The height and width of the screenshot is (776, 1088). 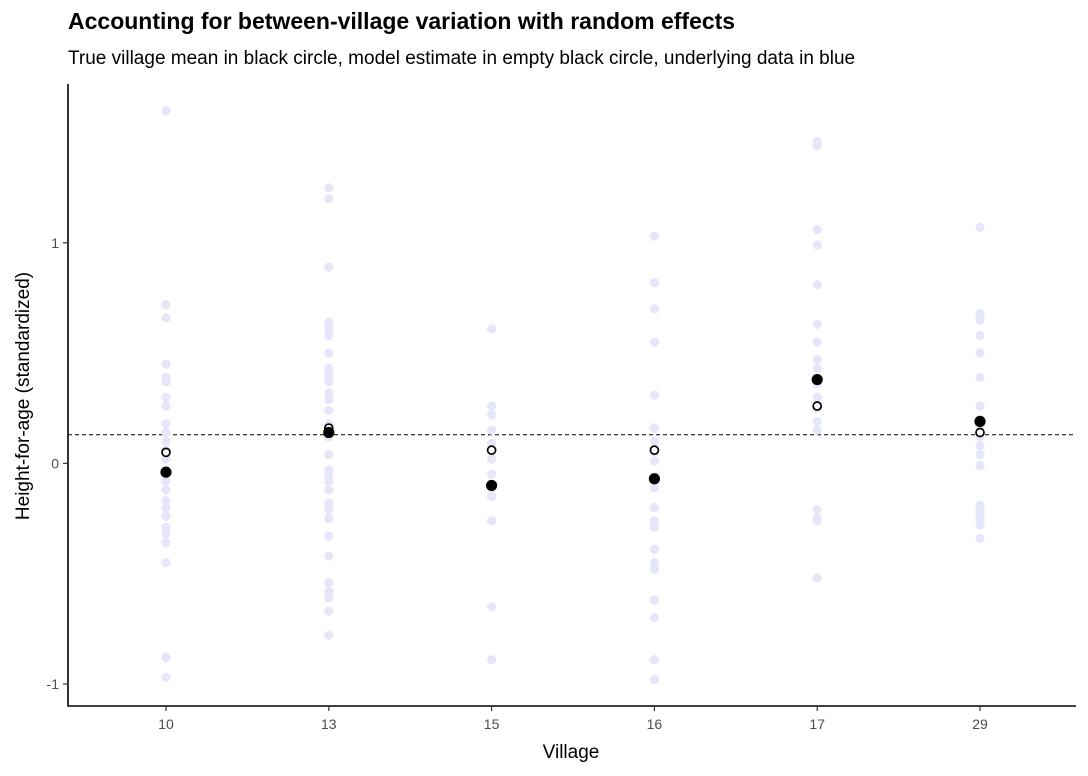 I want to click on x-tick-label: 15, so click(x=492, y=724).